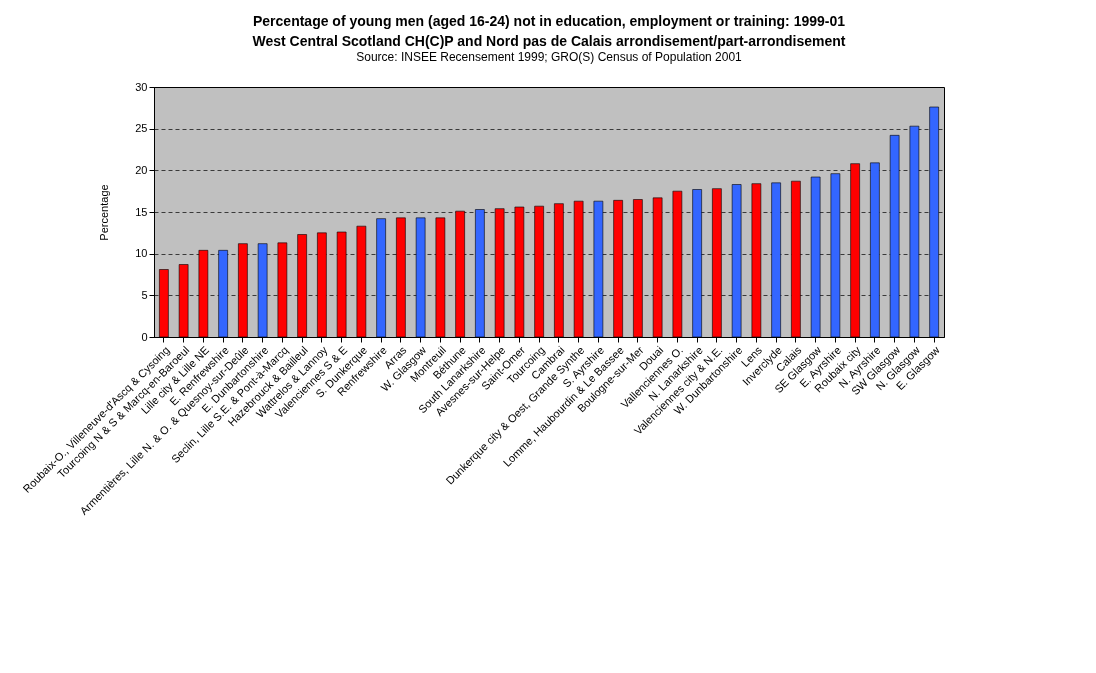 This screenshot has width=1096, height=673. What do you see at coordinates (141, 211) in the screenshot?
I see `y-tick-label: 15` at bounding box center [141, 211].